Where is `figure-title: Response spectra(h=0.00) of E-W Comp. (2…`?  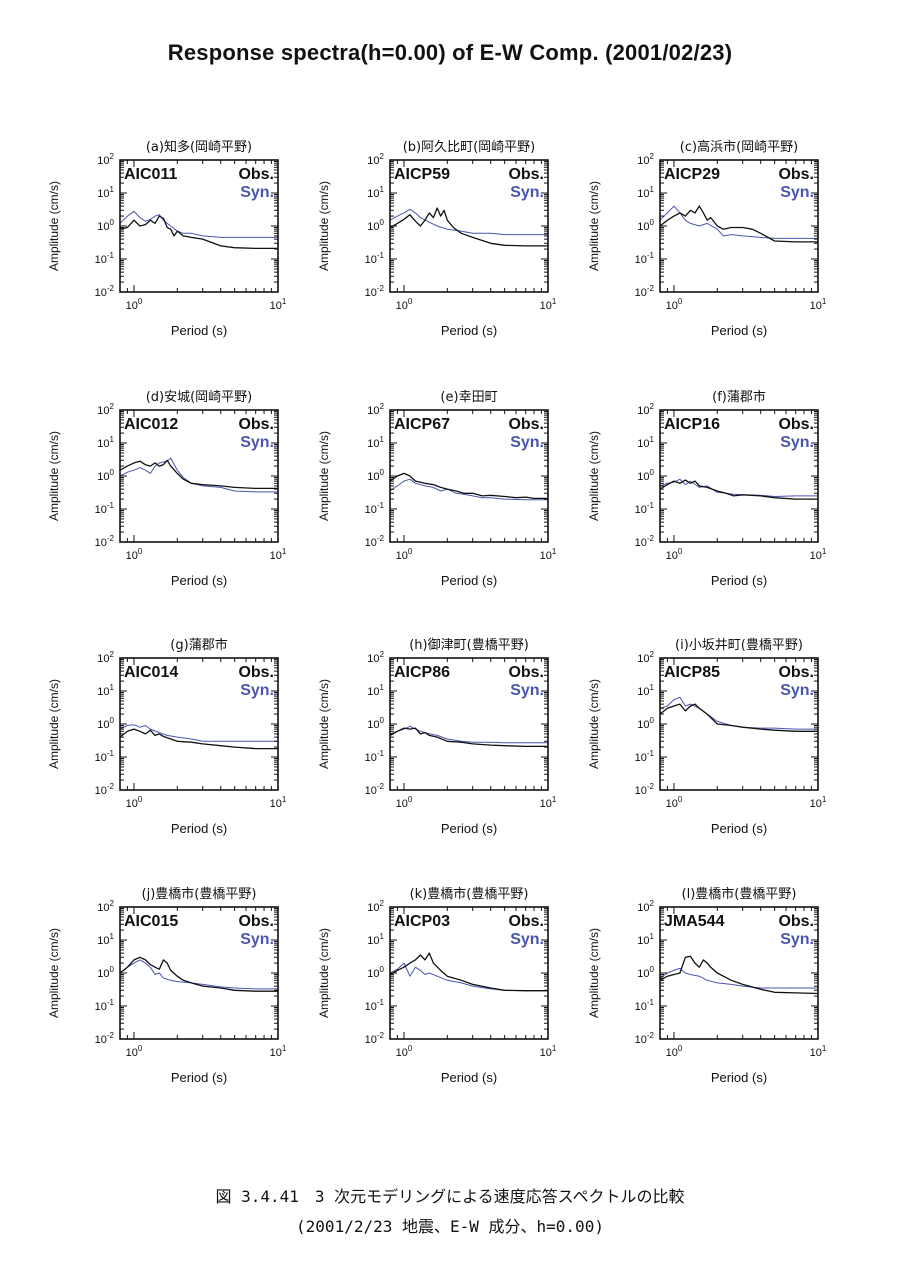
figure-title: Response spectra(h=0.00) of E-W Comp. (2… is located at coordinates (450, 52).